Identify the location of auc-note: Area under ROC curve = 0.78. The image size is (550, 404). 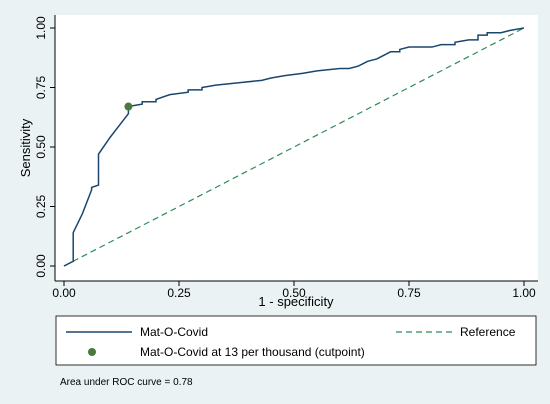
(126, 382).